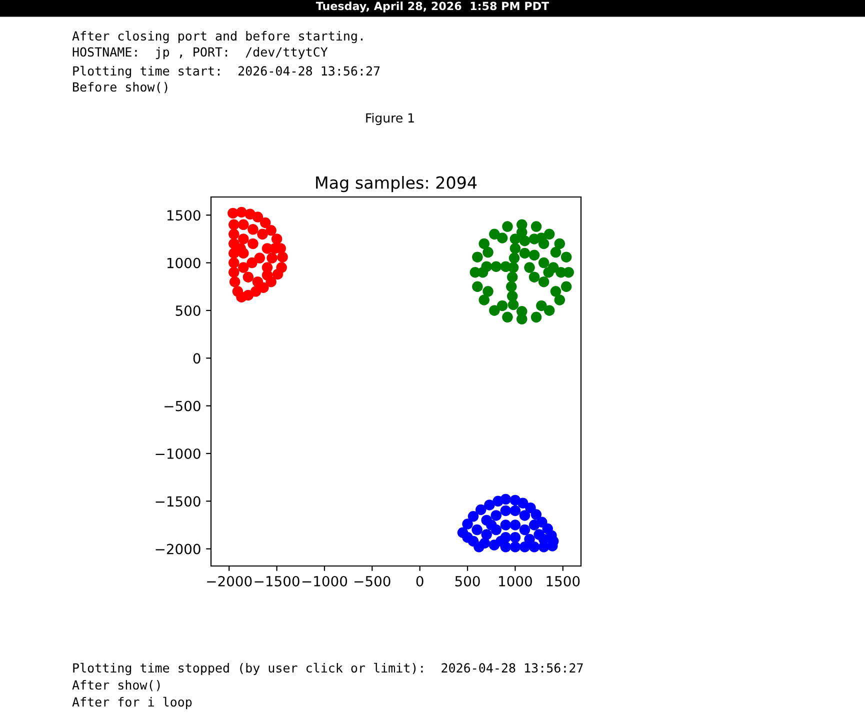 The height and width of the screenshot is (724, 865). I want to click on y-tick-label: 500, so click(188, 310).